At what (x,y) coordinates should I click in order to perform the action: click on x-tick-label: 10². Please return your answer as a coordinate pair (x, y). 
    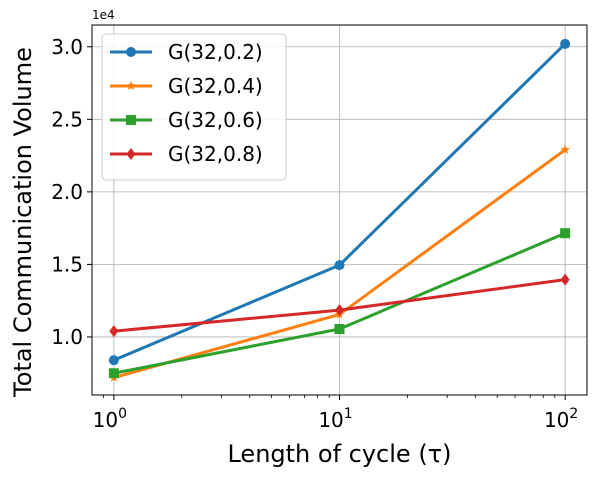
    Looking at the image, I should click on (561, 419).